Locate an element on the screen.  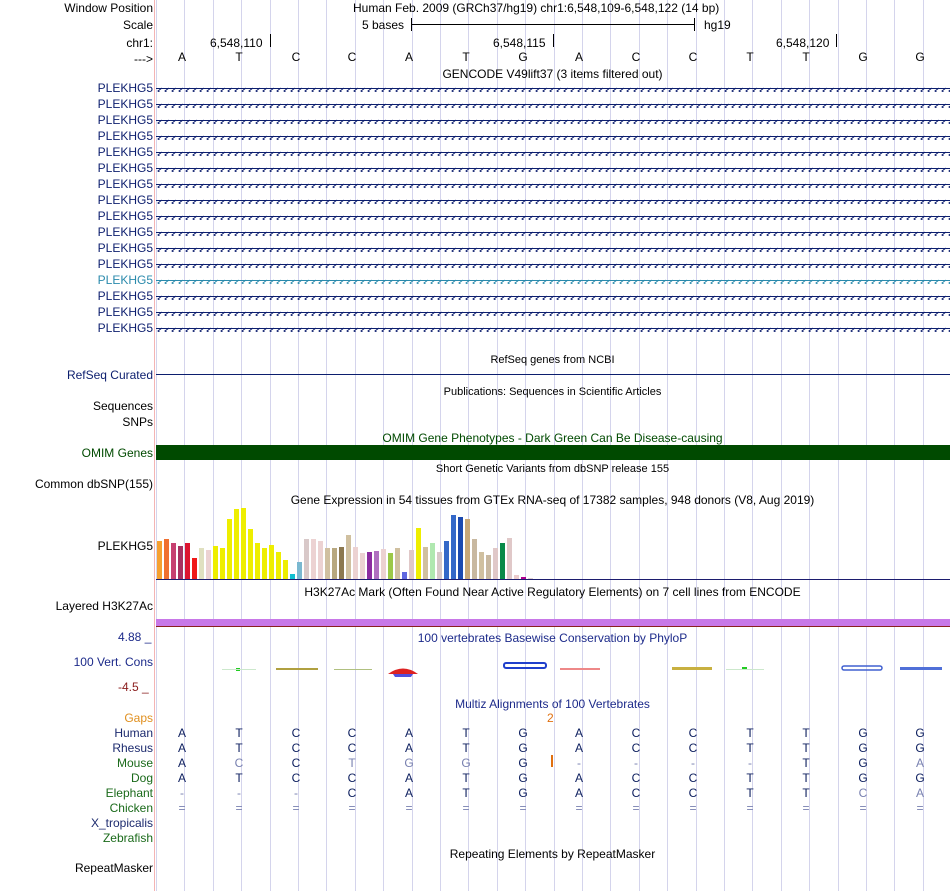
repeatmasker-label: RepeatMasker is located at coordinates (113, 868).